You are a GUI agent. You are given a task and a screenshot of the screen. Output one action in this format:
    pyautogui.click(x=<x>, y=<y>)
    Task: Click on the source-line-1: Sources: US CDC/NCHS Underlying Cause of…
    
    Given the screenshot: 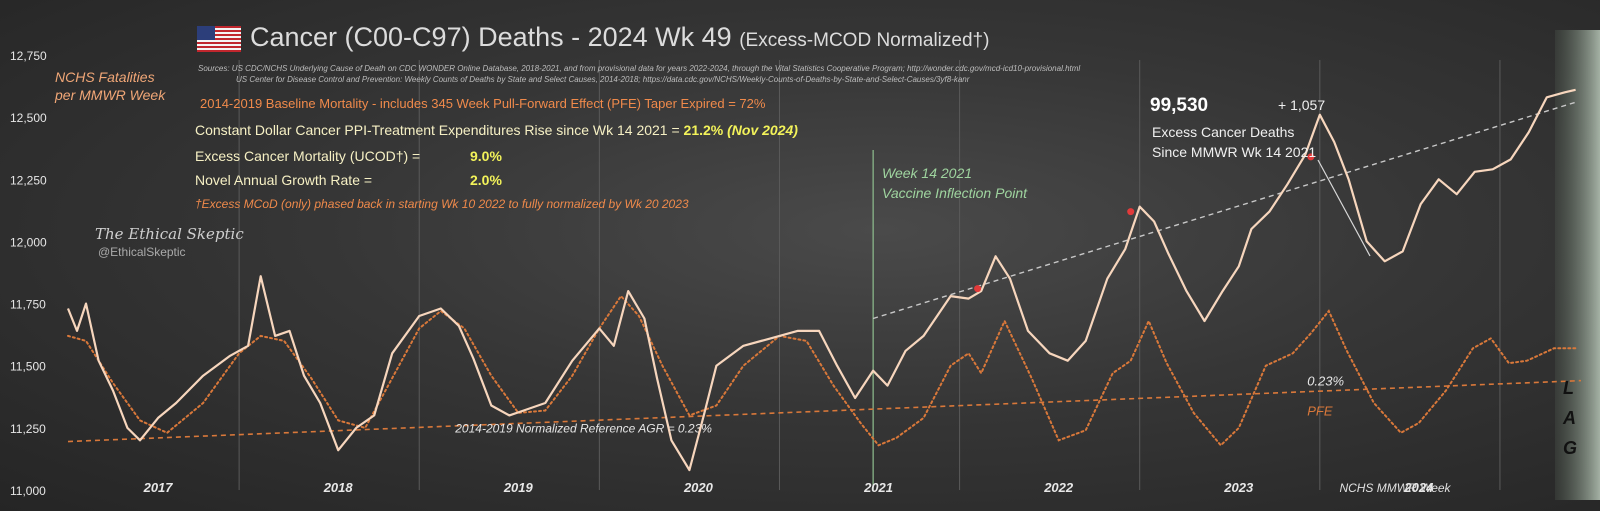 What is the action you would take?
    pyautogui.click(x=639, y=68)
    